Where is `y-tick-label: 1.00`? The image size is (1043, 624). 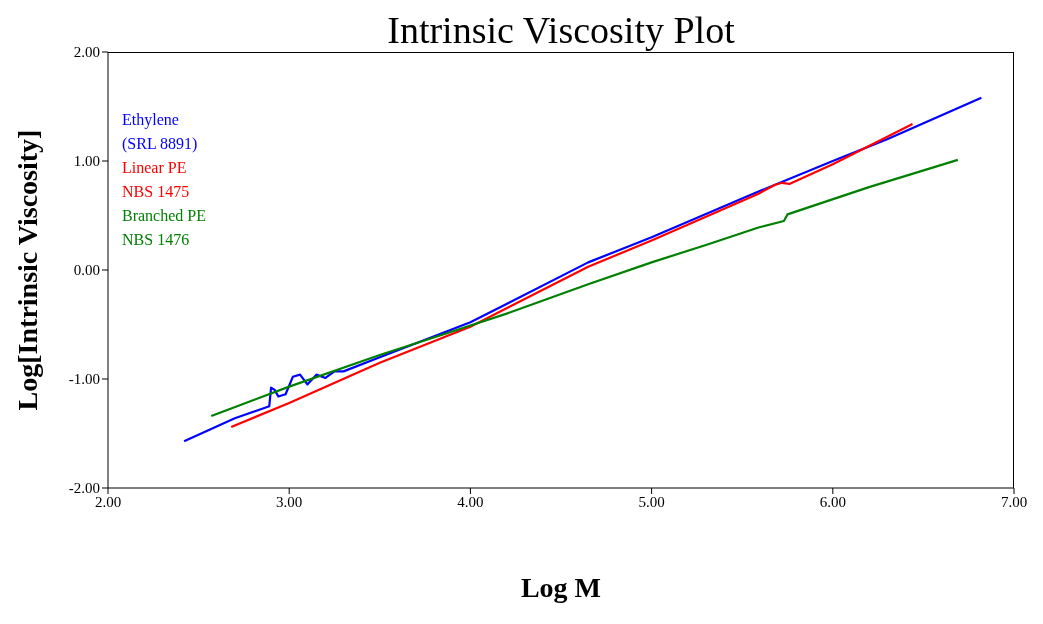
y-tick-label: 1.00 is located at coordinates (86, 161).